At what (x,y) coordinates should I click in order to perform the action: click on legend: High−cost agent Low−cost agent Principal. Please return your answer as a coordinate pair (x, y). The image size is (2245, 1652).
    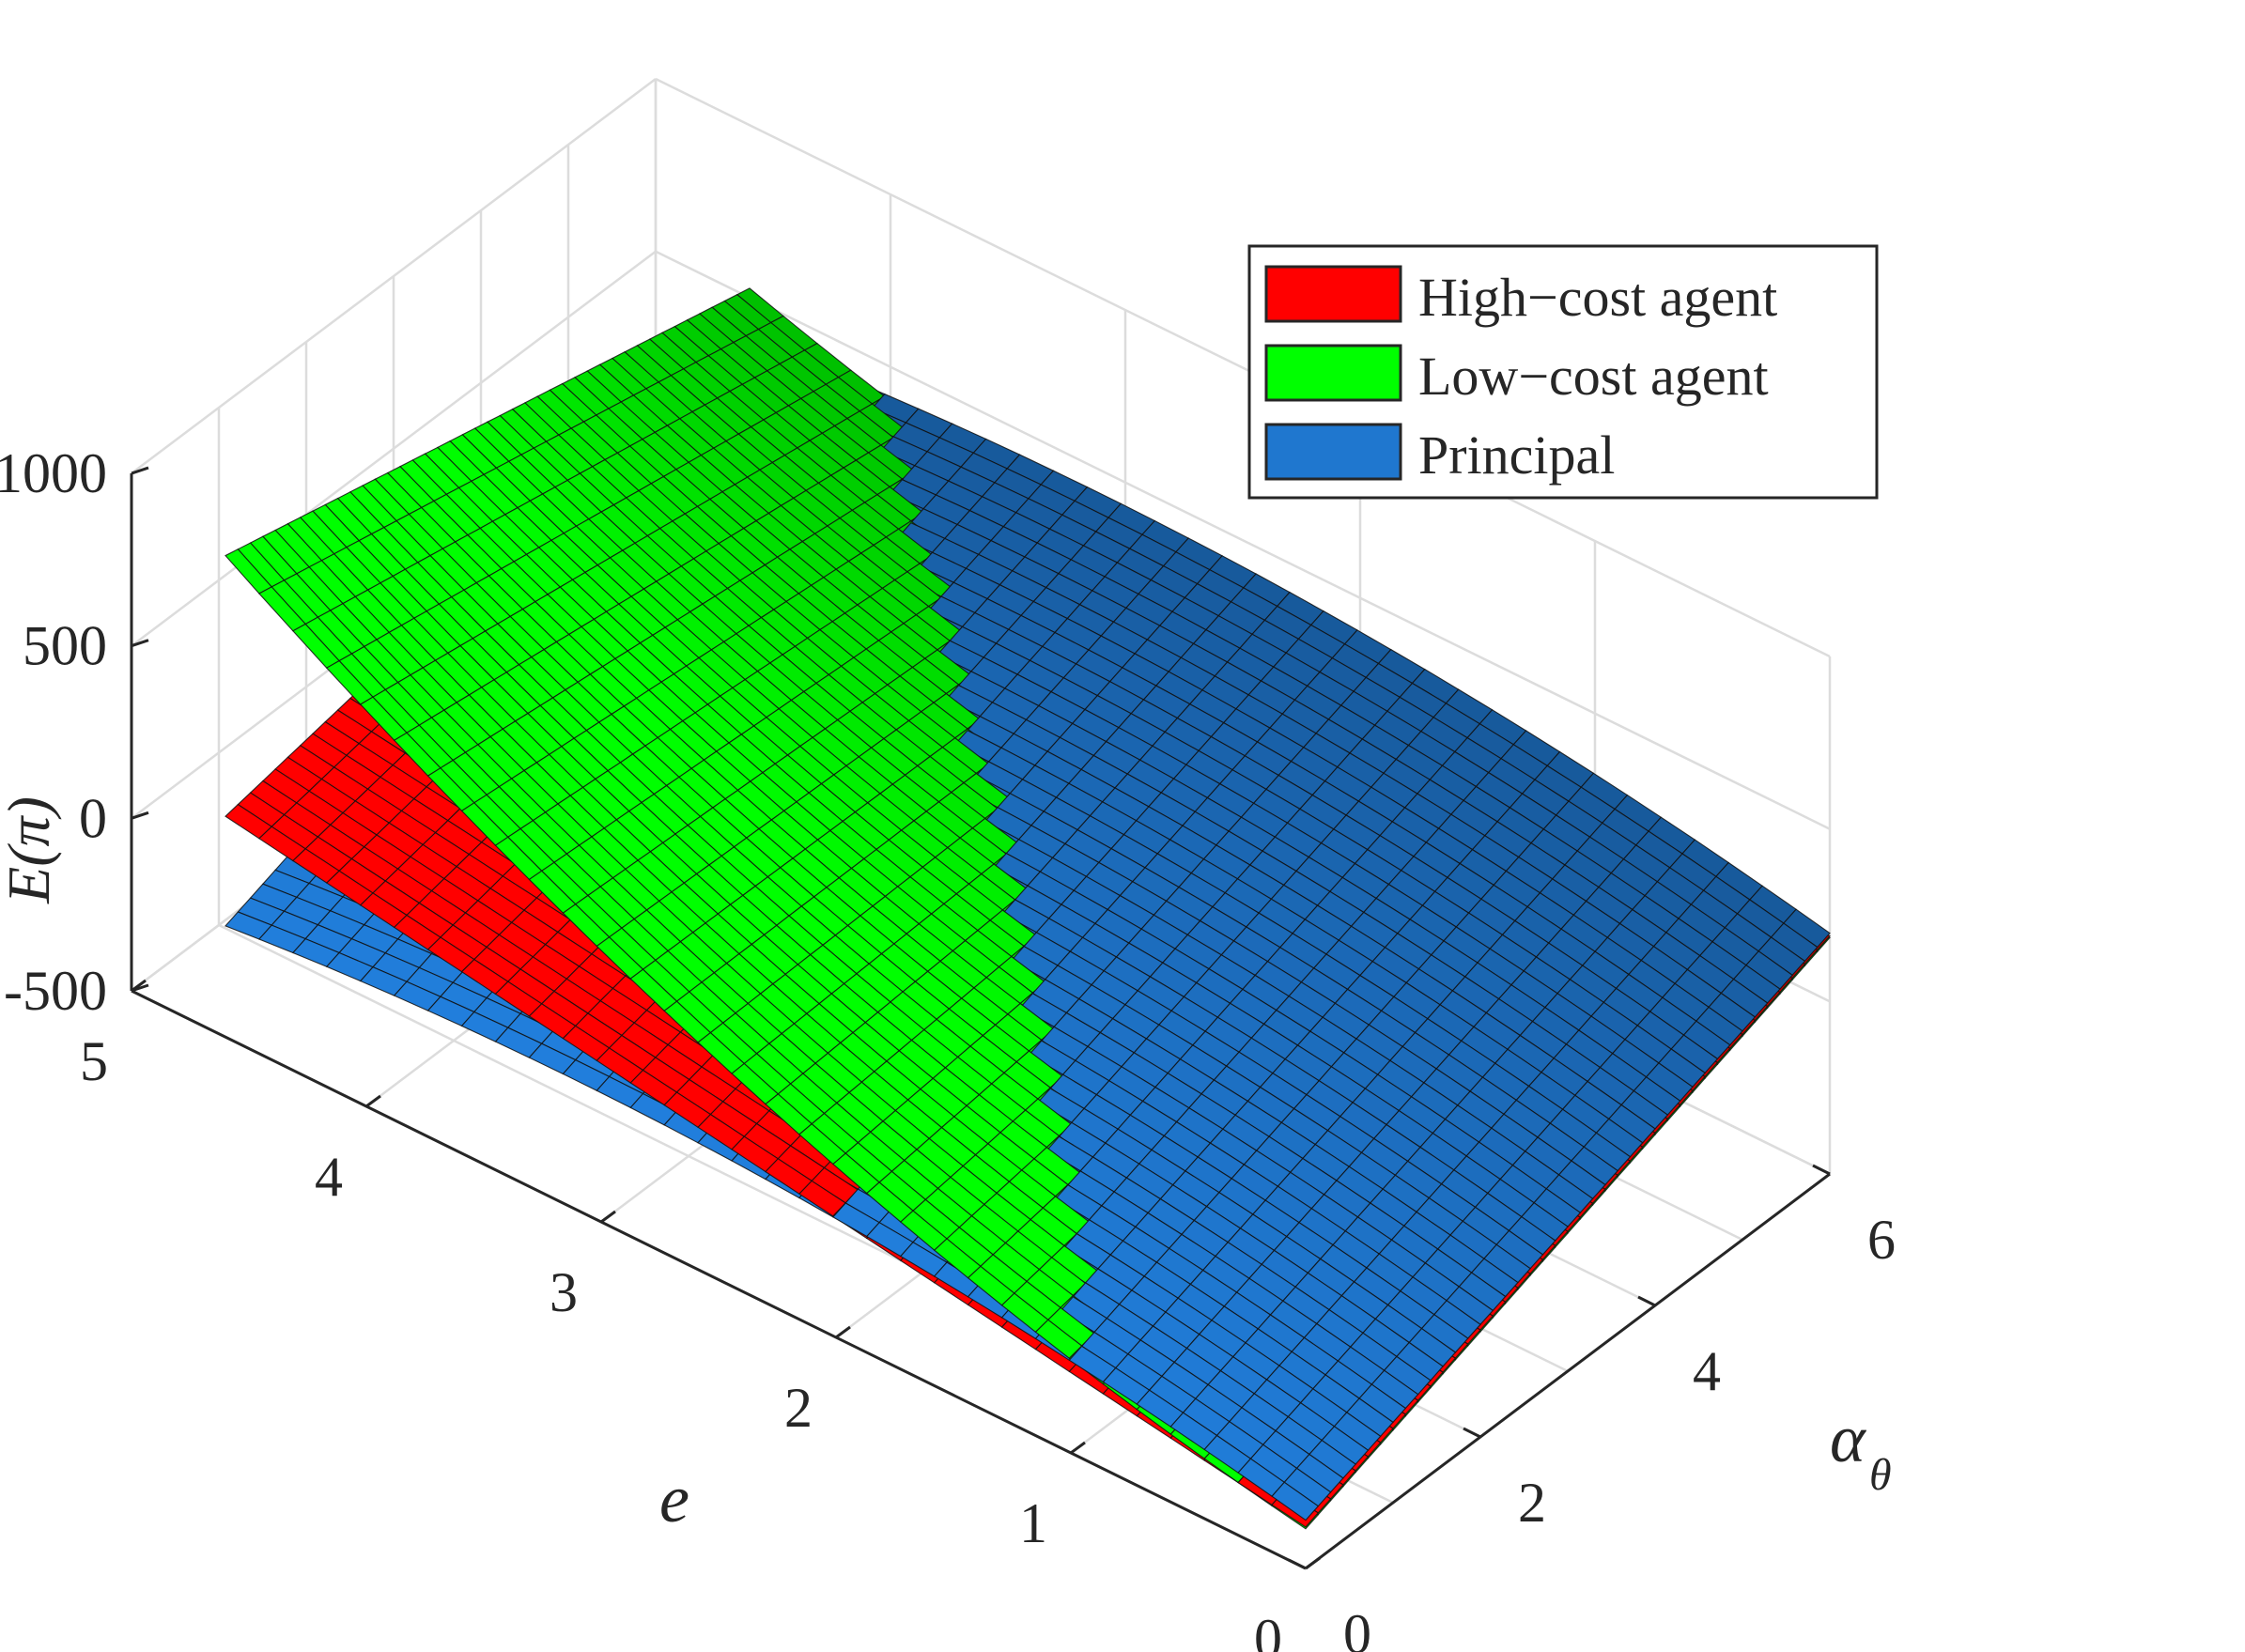
    Looking at the image, I should click on (1563, 372).